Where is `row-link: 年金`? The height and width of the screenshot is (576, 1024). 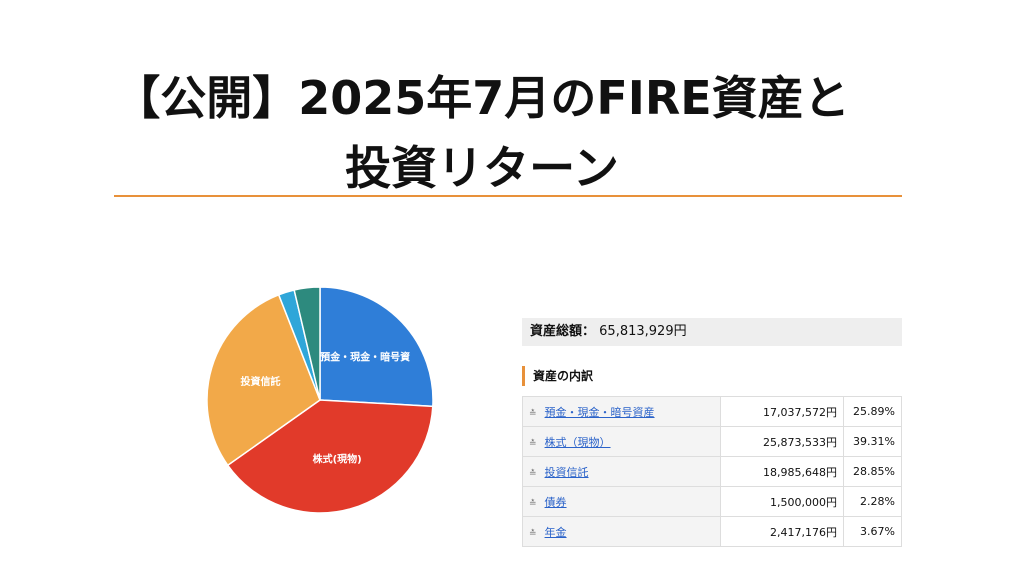
row-link: 年金 is located at coordinates (555, 532).